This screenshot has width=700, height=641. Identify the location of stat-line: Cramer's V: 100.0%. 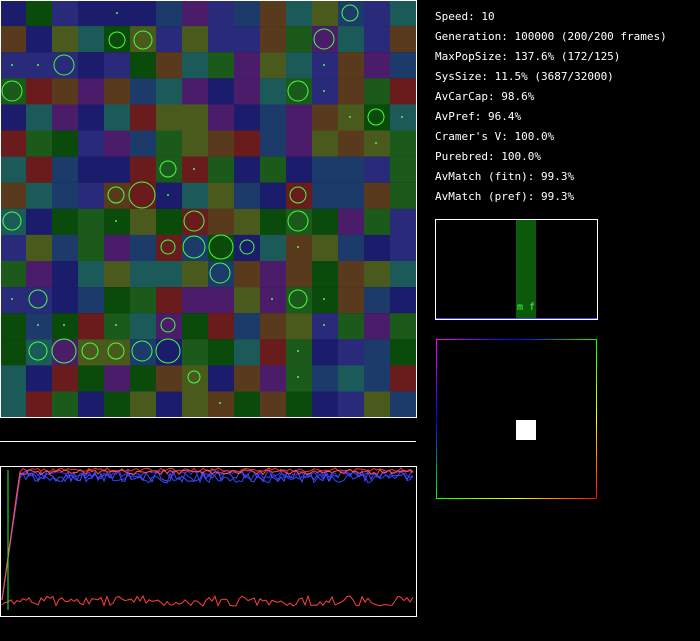
(495, 136).